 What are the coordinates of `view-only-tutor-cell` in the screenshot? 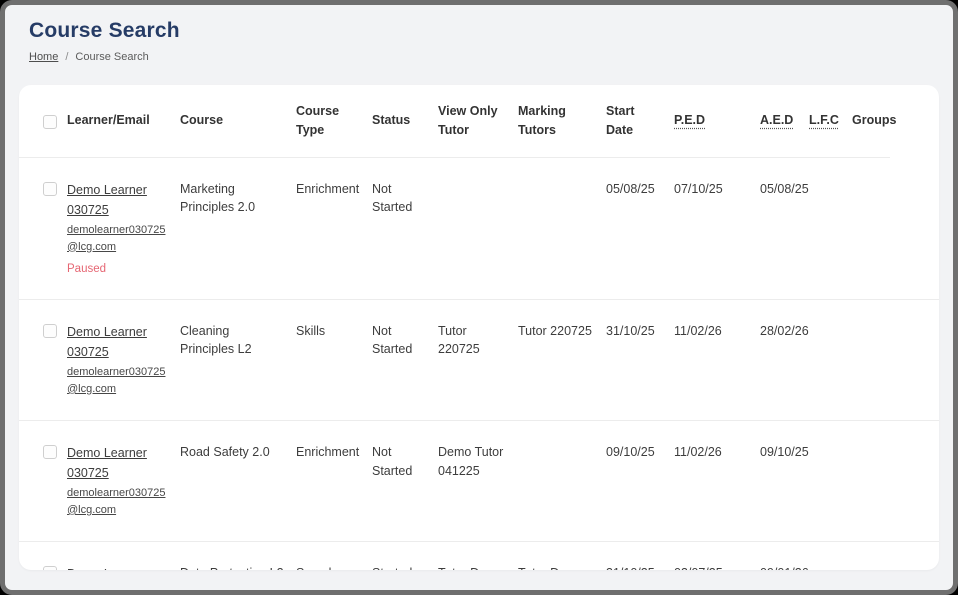 It's located at (478, 228).